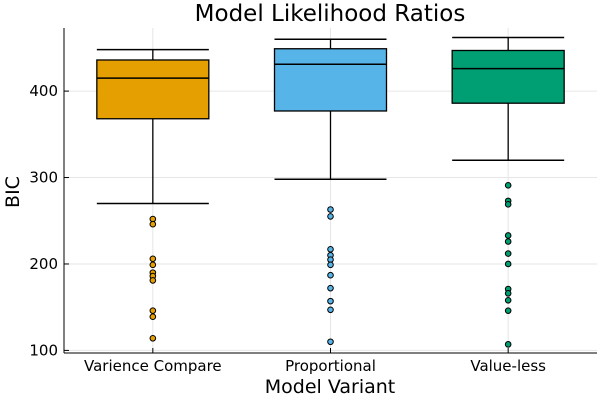  I want to click on y-tick-label: 400, so click(43, 91).